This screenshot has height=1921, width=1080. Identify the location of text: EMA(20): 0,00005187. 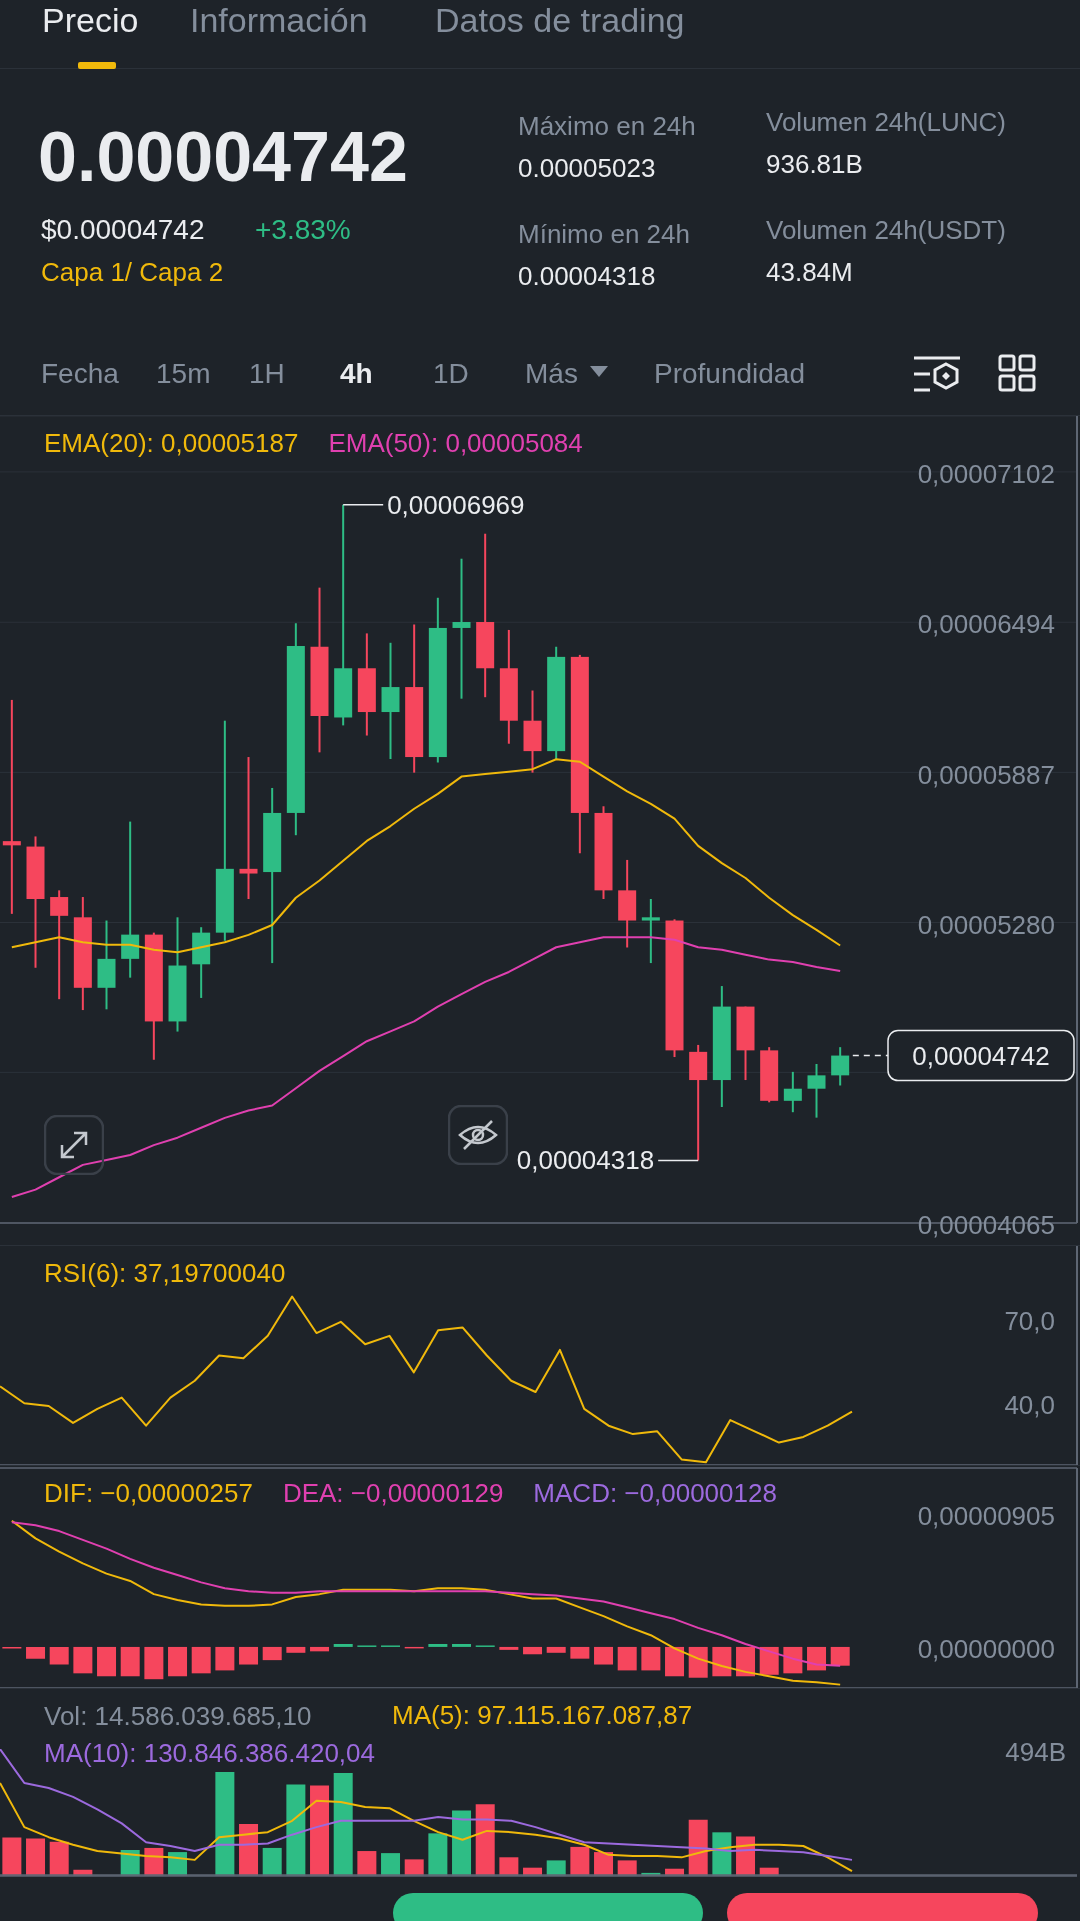
(171, 444).